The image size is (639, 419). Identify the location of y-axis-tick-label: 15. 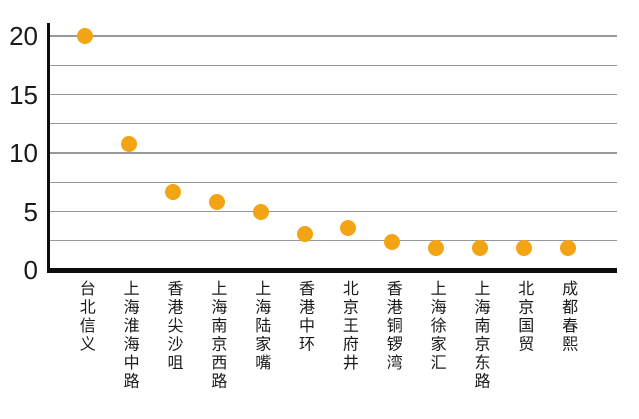
(23, 94).